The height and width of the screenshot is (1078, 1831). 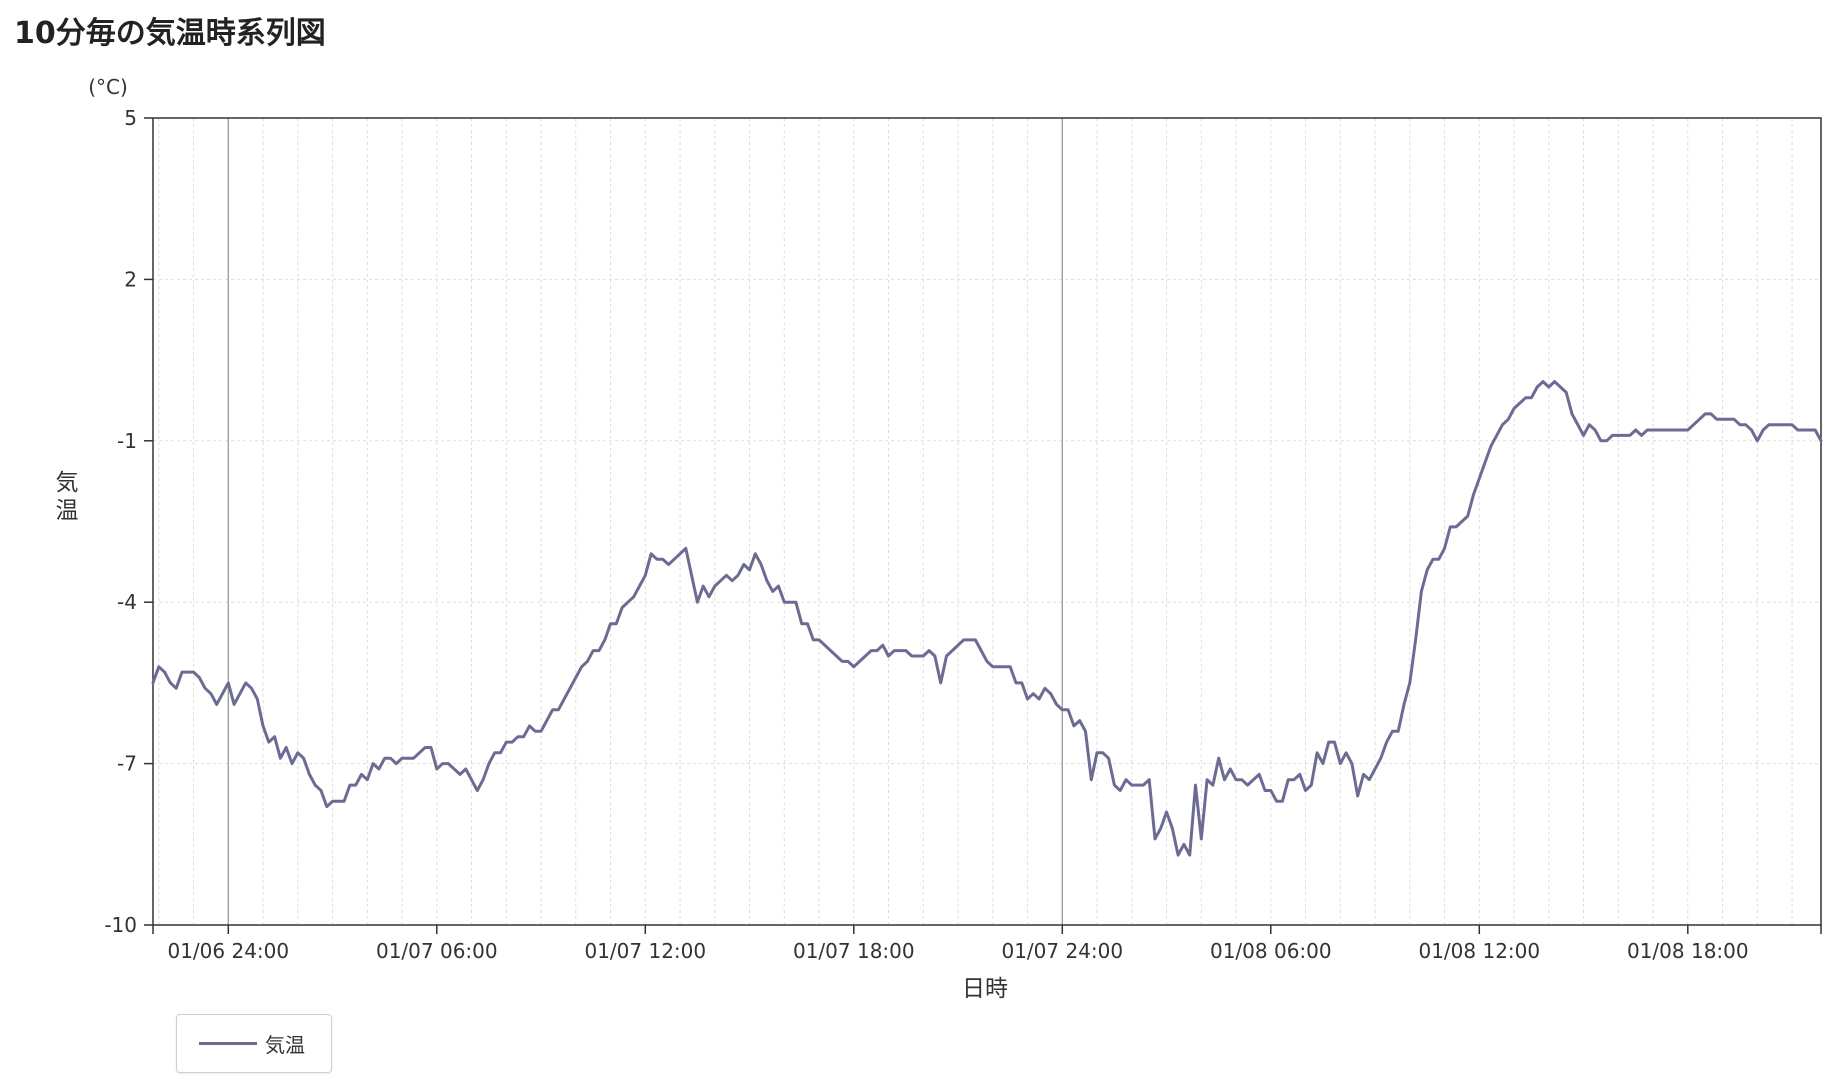 What do you see at coordinates (127, 441) in the screenshot?
I see `y-tick-label: -1` at bounding box center [127, 441].